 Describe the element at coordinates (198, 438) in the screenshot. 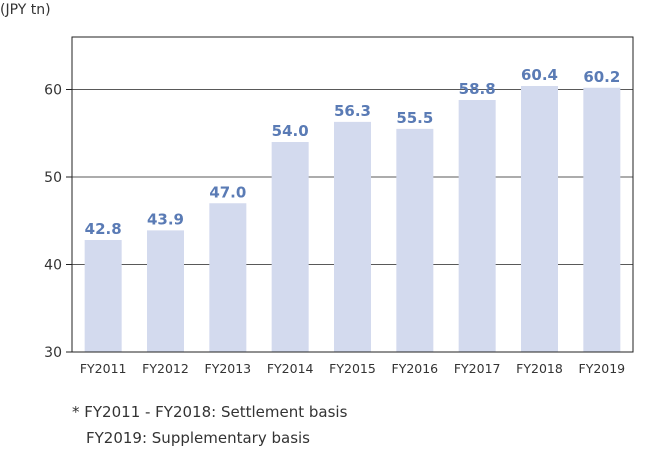

I see `footnote-line-2: FY2019: Supplementary basis` at that location.